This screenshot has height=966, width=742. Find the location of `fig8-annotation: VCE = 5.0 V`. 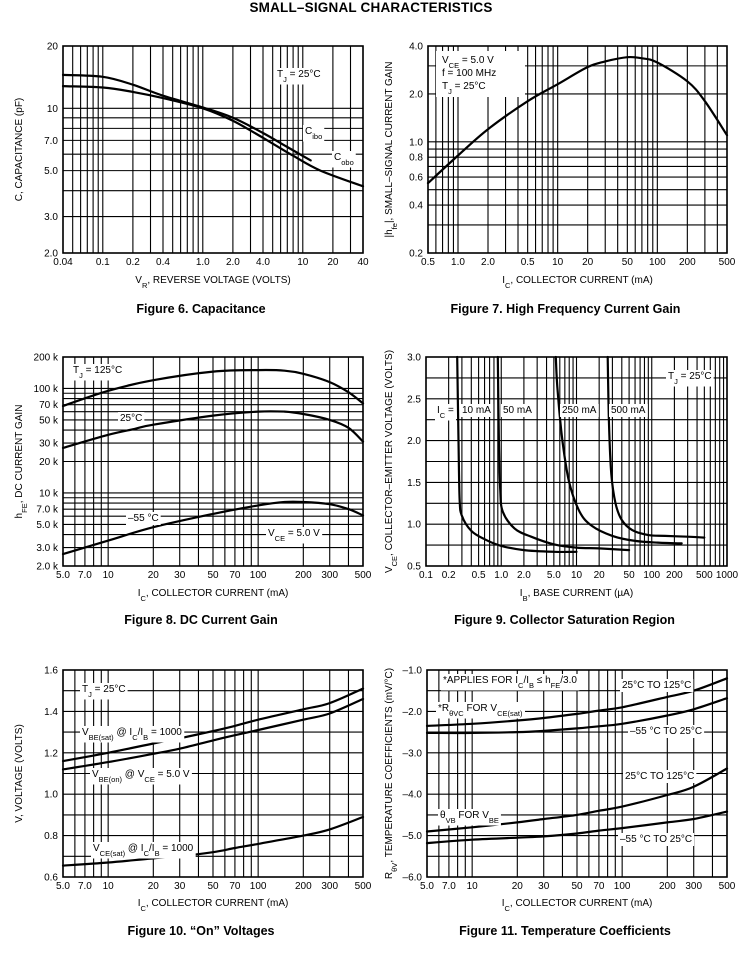

fig8-annotation: VCE = 5.0 V is located at coordinates (294, 535).